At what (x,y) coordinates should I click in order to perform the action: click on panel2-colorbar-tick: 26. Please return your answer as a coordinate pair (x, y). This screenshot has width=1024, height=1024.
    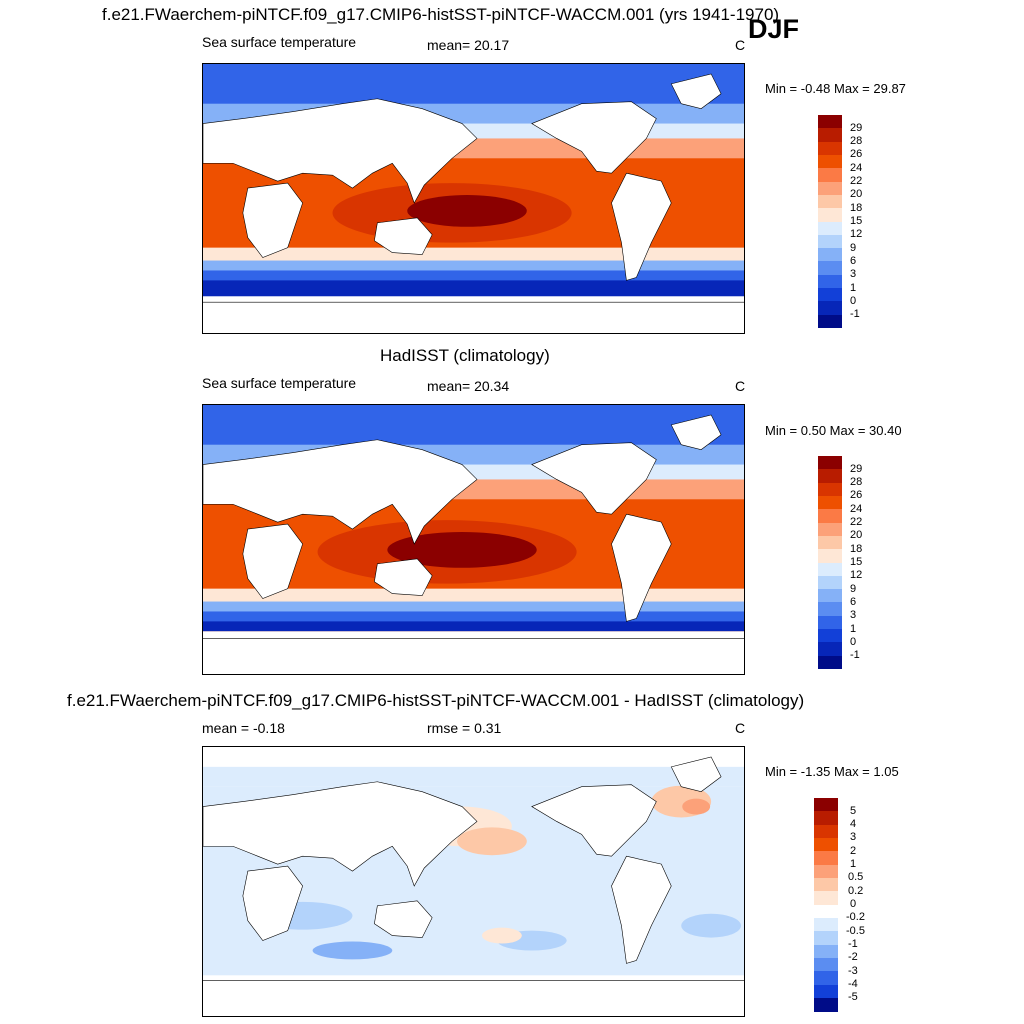
    Looking at the image, I should click on (856, 495).